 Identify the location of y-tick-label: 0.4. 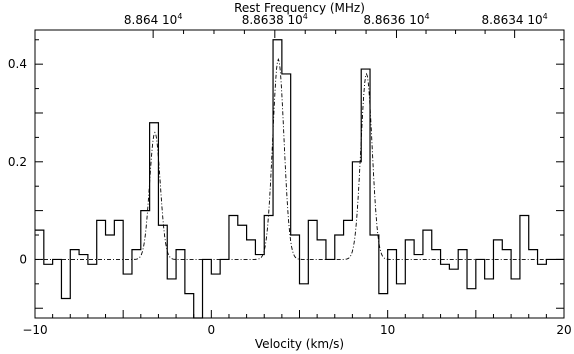
(17, 64).